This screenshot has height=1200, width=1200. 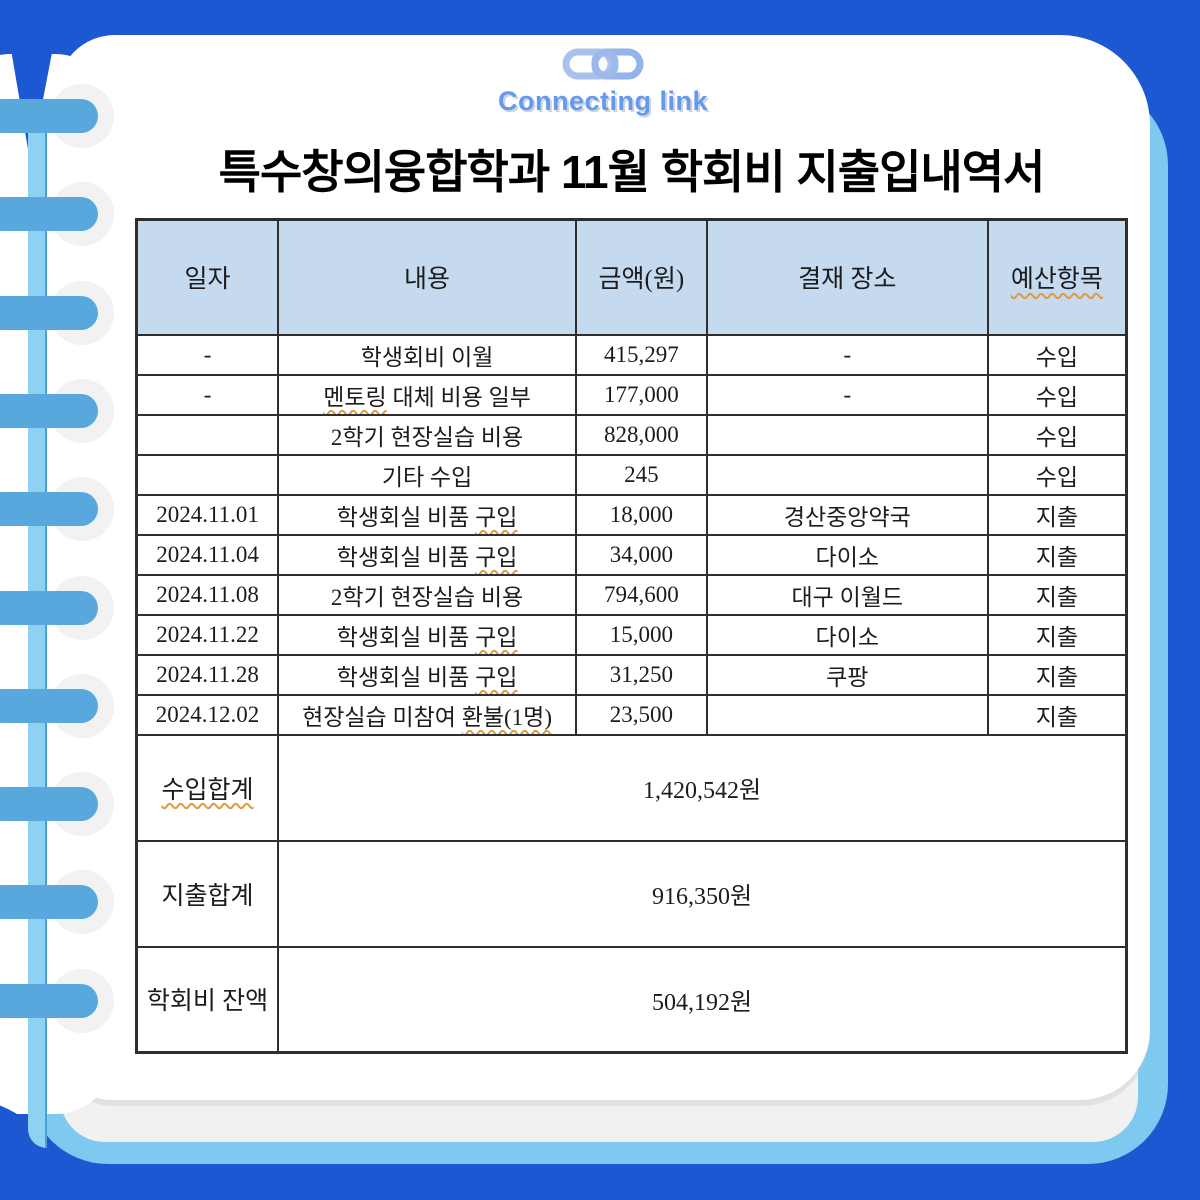 What do you see at coordinates (632, 172) in the screenshot?
I see `page-title: 특수창의융합학과 11월 학회비 지출입내역서` at bounding box center [632, 172].